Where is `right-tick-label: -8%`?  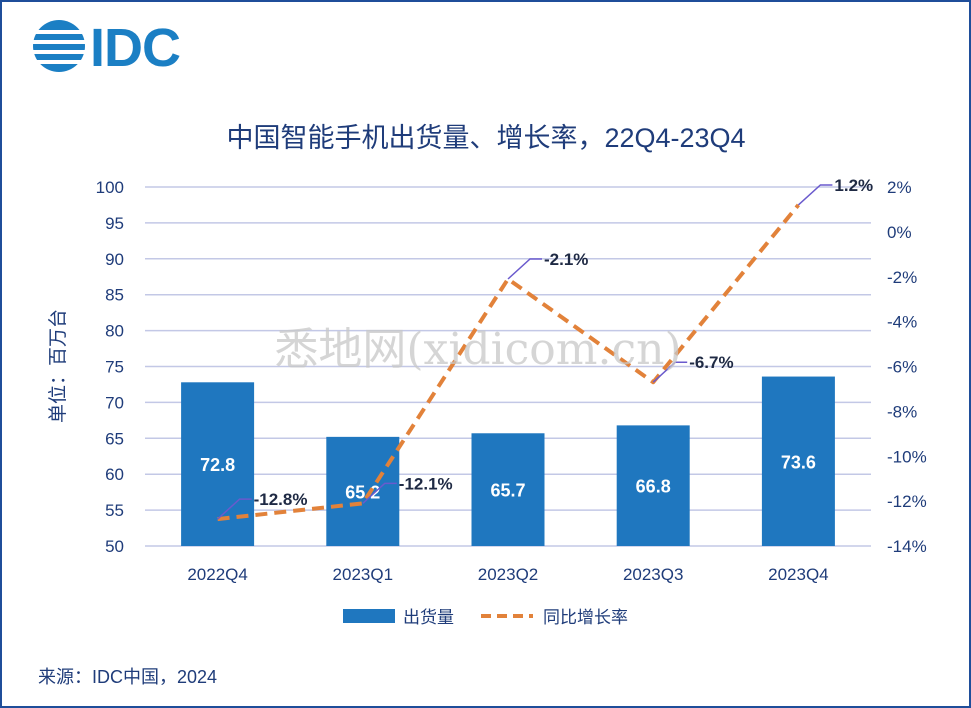 right-tick-label: -8% is located at coordinates (902, 411).